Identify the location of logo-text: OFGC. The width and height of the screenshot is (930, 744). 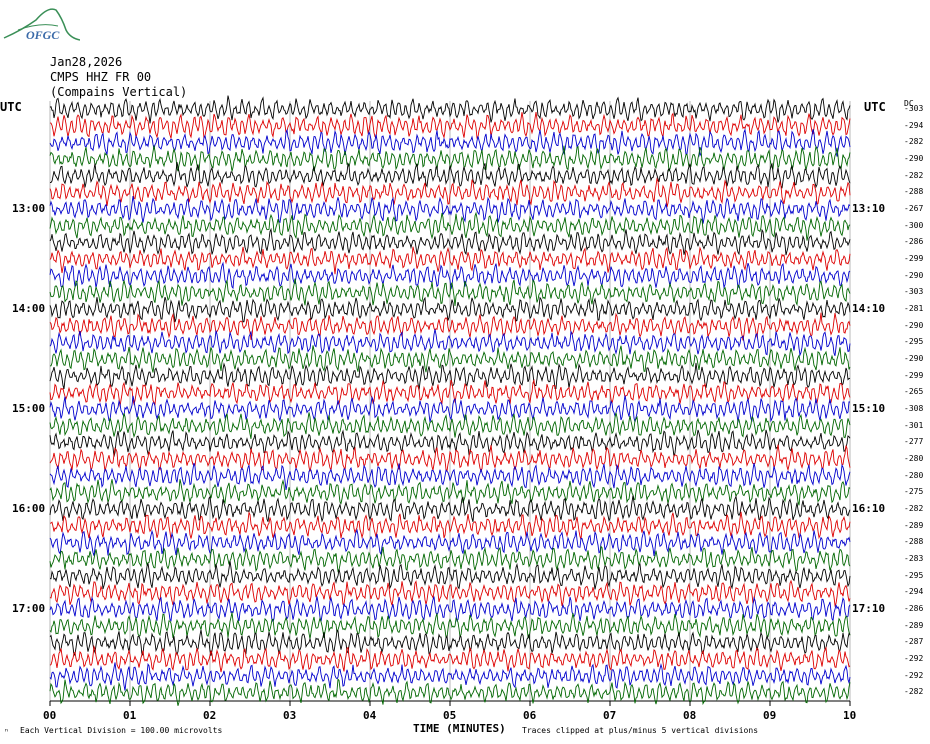
(43, 35).